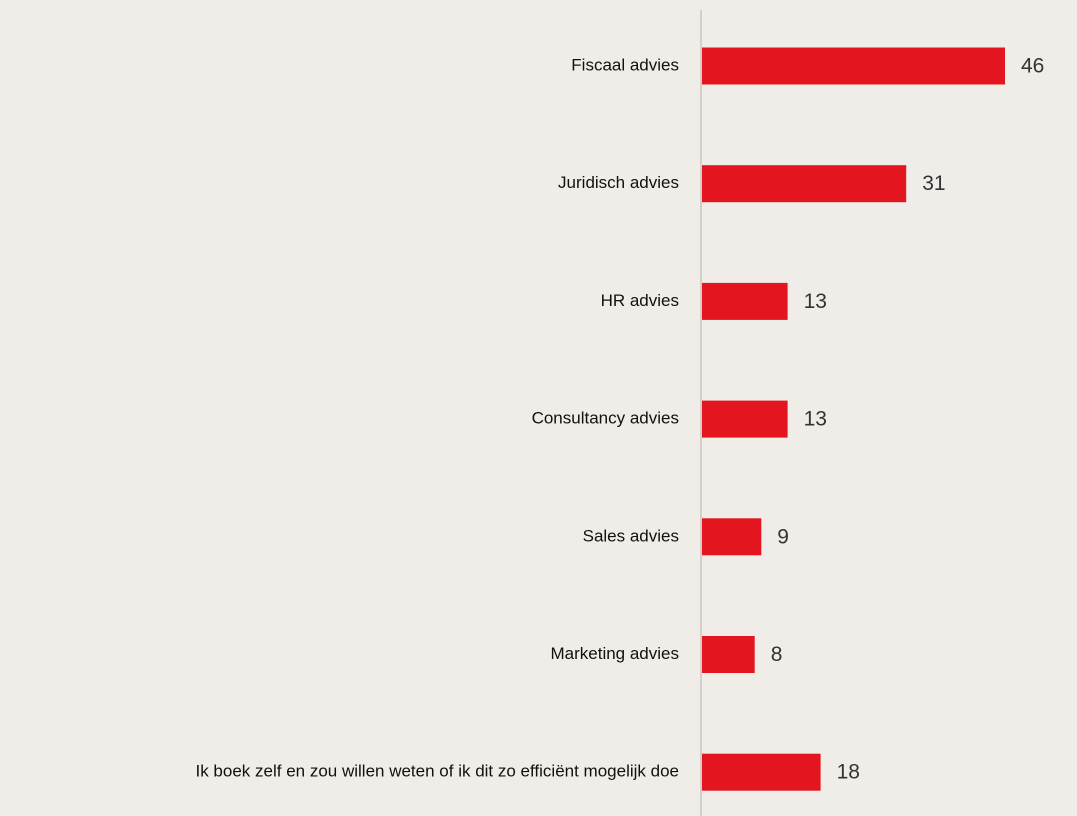 The image size is (1077, 816). Describe the element at coordinates (625, 64) in the screenshot. I see `category-label: Fiscaal advies` at that location.